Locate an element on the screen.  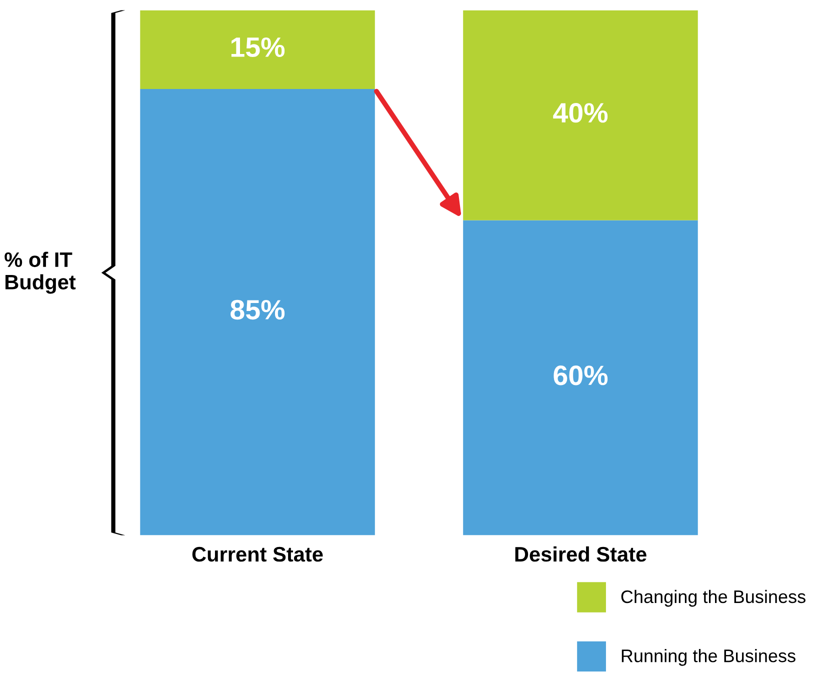
legend-label: Changing the Business is located at coordinates (713, 598).